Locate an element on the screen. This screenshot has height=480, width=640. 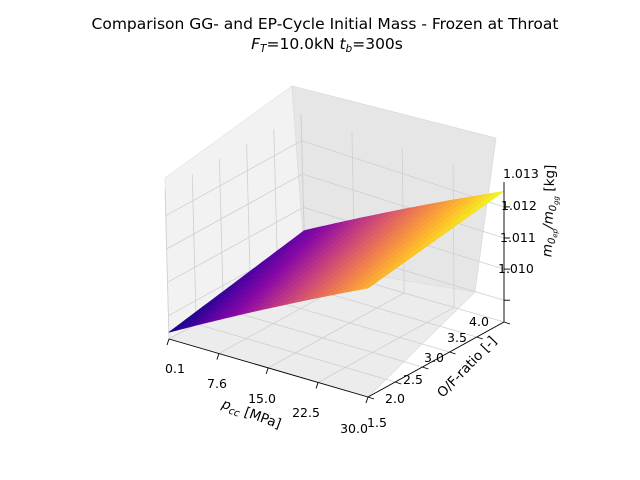
z-tick-labels: 1.010 1.011 1.012 1.013 is located at coordinates (518, 221).